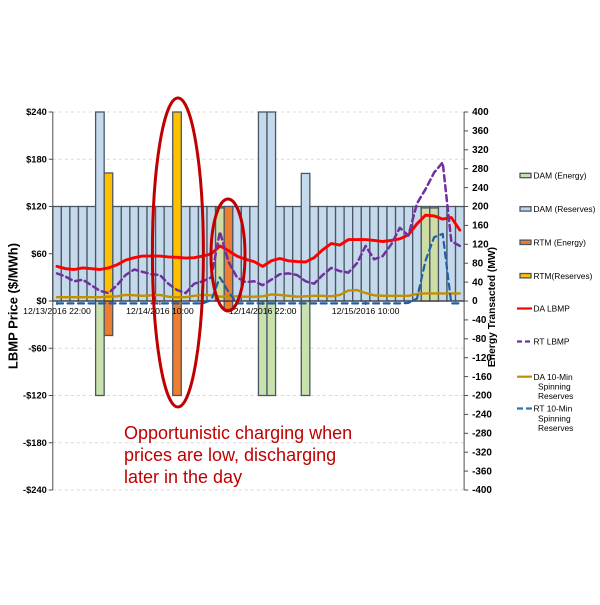  I want to click on svg-text: LBMP Price ($/MWh), so click(13, 306).